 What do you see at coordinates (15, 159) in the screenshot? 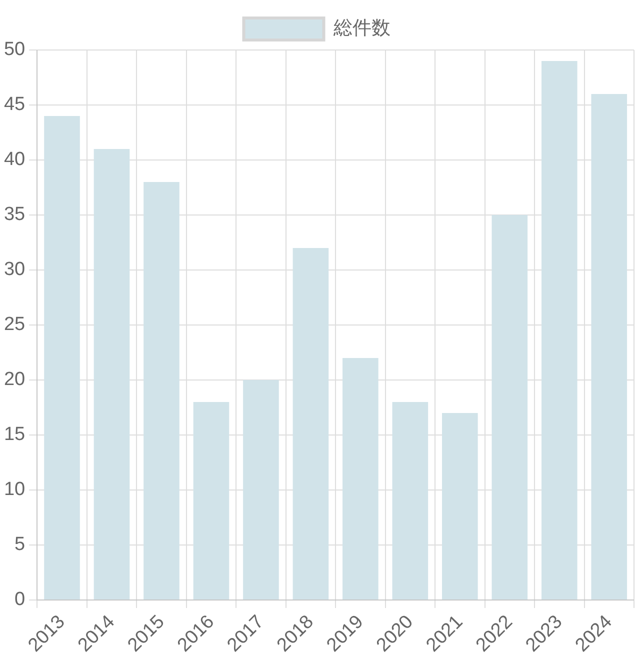
I see `y-tick-label: 40` at bounding box center [15, 159].